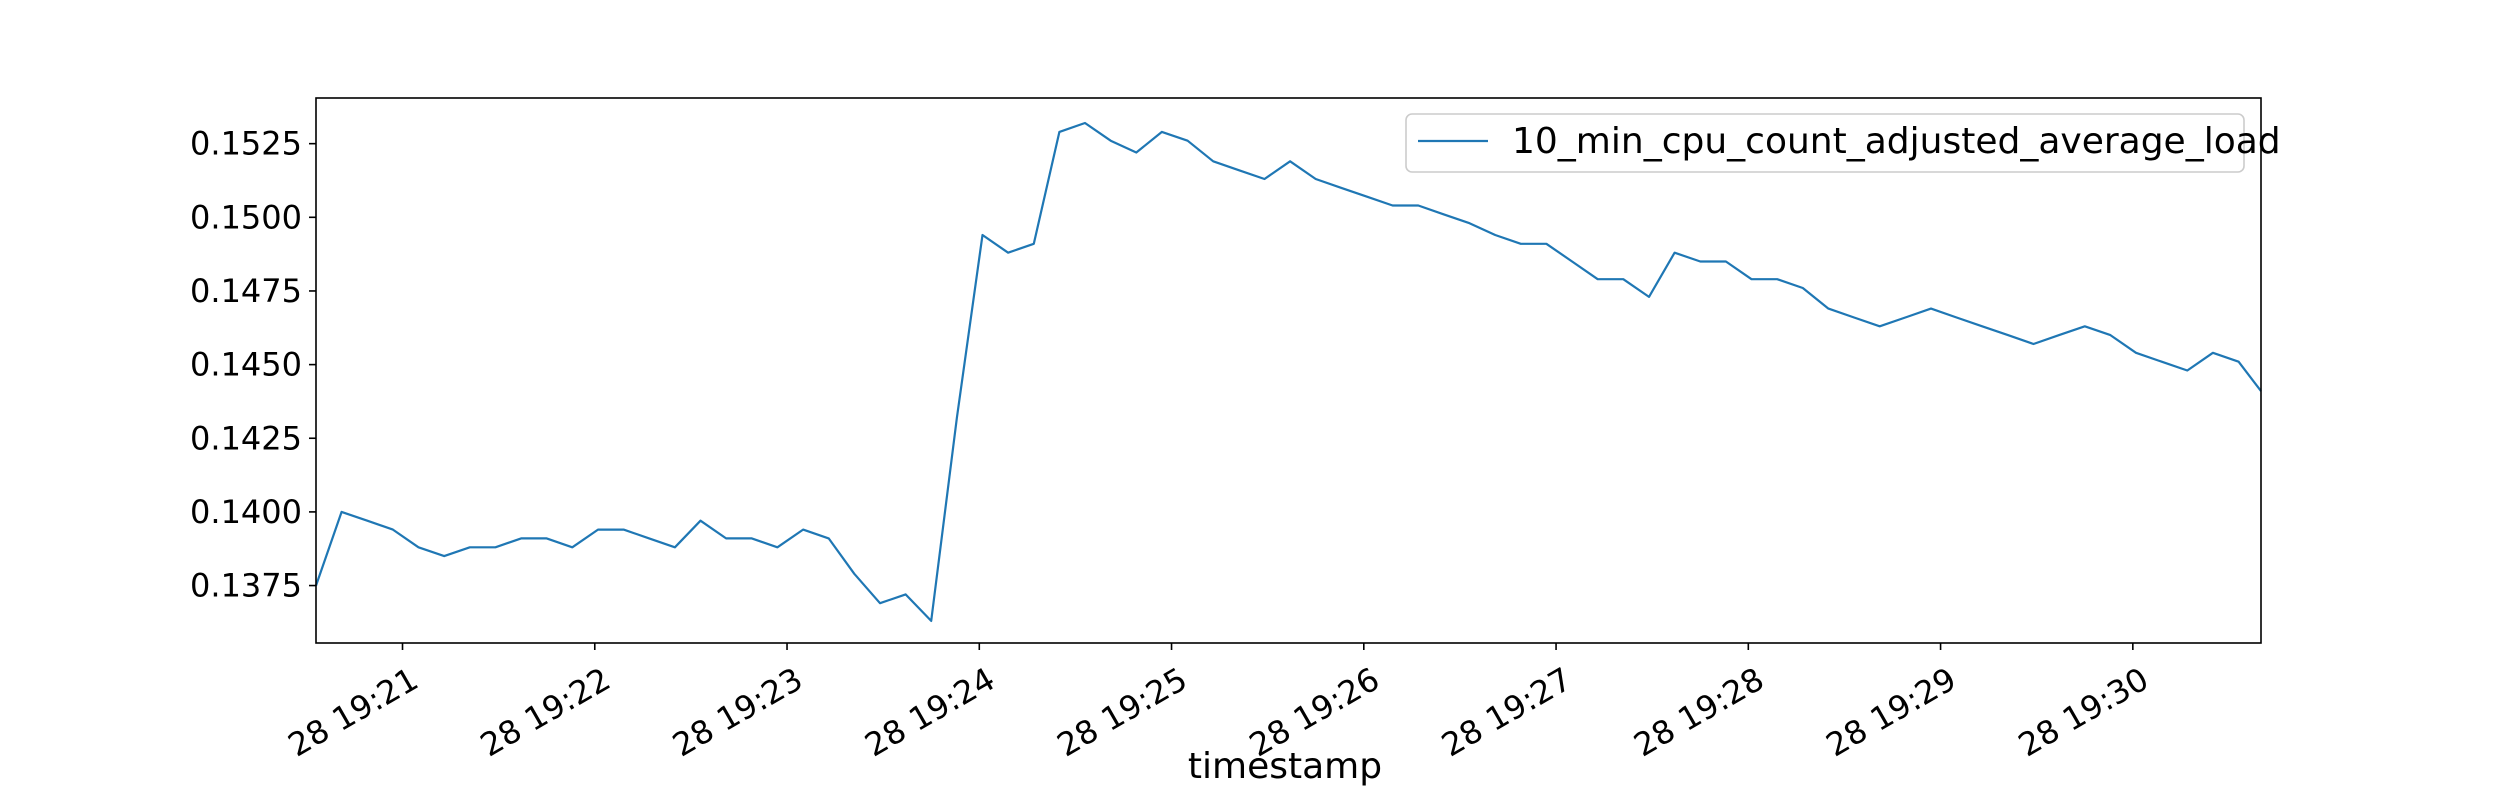 This screenshot has width=2500, height=800. I want to click on y-tick-label: 0.1450, so click(246, 365).